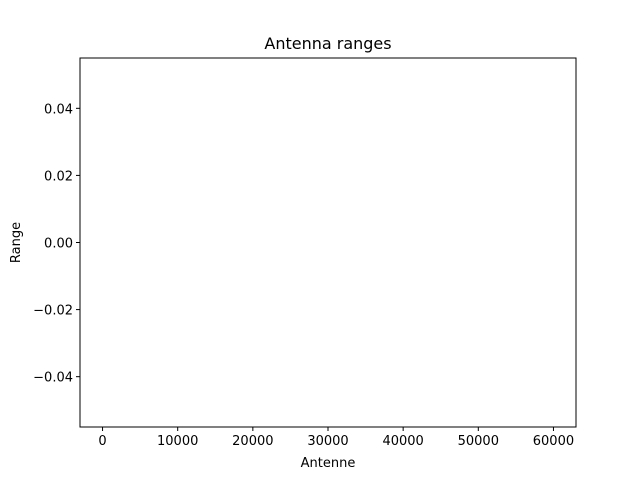 This screenshot has height=480, width=640. I want to click on x-tick-label: 40000, so click(402, 441).